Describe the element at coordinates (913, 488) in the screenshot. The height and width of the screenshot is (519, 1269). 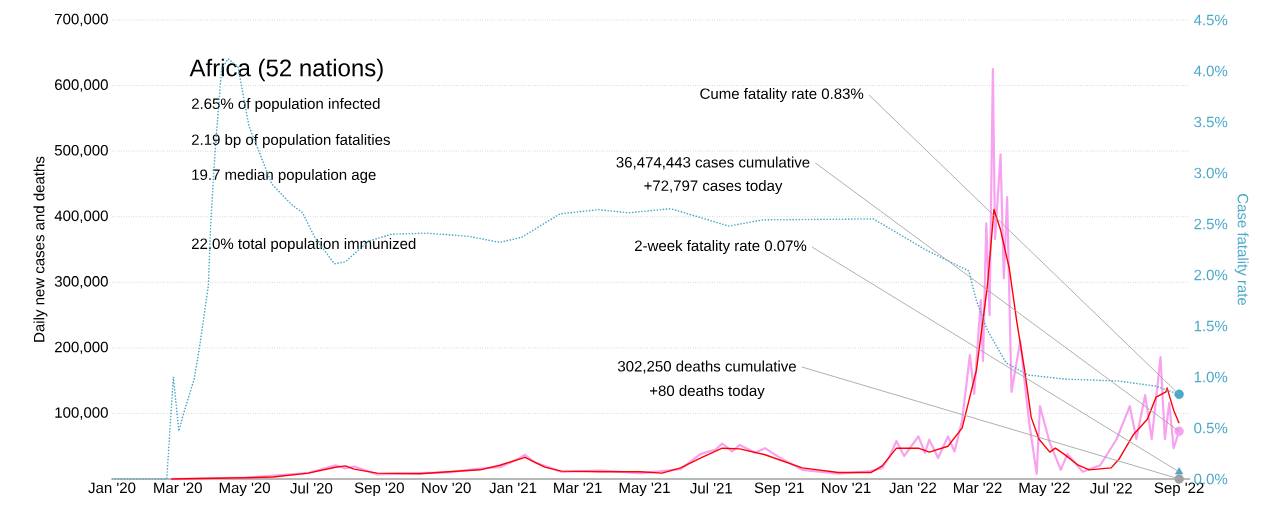
I see `x-tick-label: Jan '22` at that location.